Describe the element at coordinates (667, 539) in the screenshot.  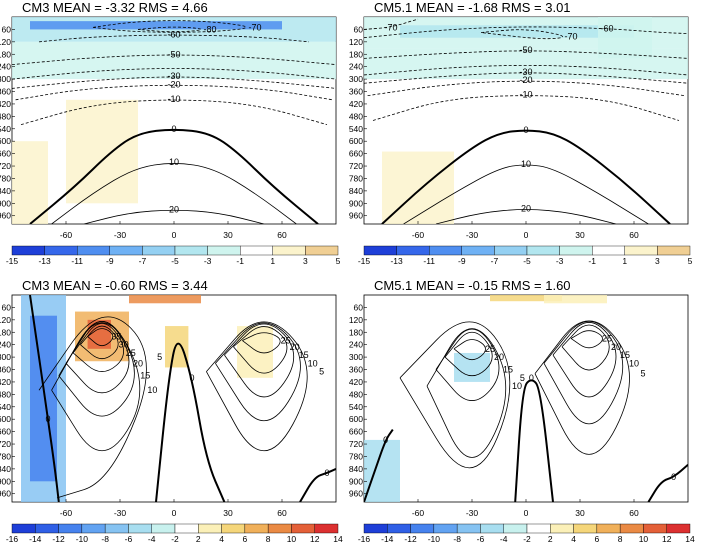
I see `colorbar-tick-label: 12` at that location.